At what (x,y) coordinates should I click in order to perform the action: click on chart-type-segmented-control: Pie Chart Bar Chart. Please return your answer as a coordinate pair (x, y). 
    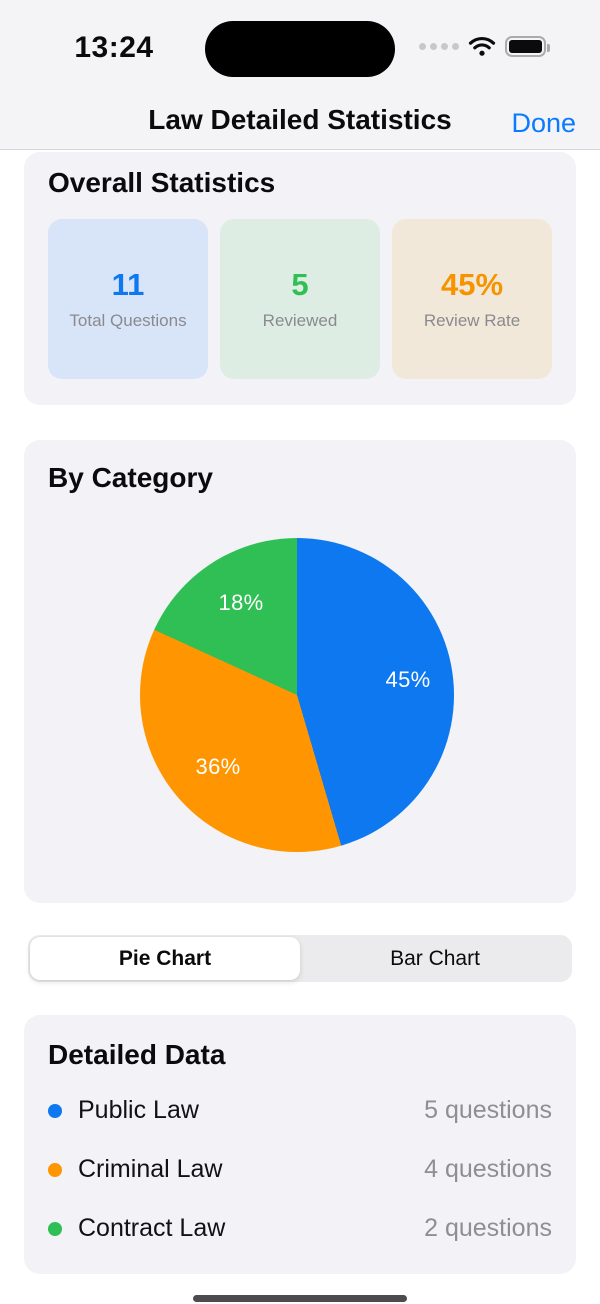
    Looking at the image, I should click on (300, 958).